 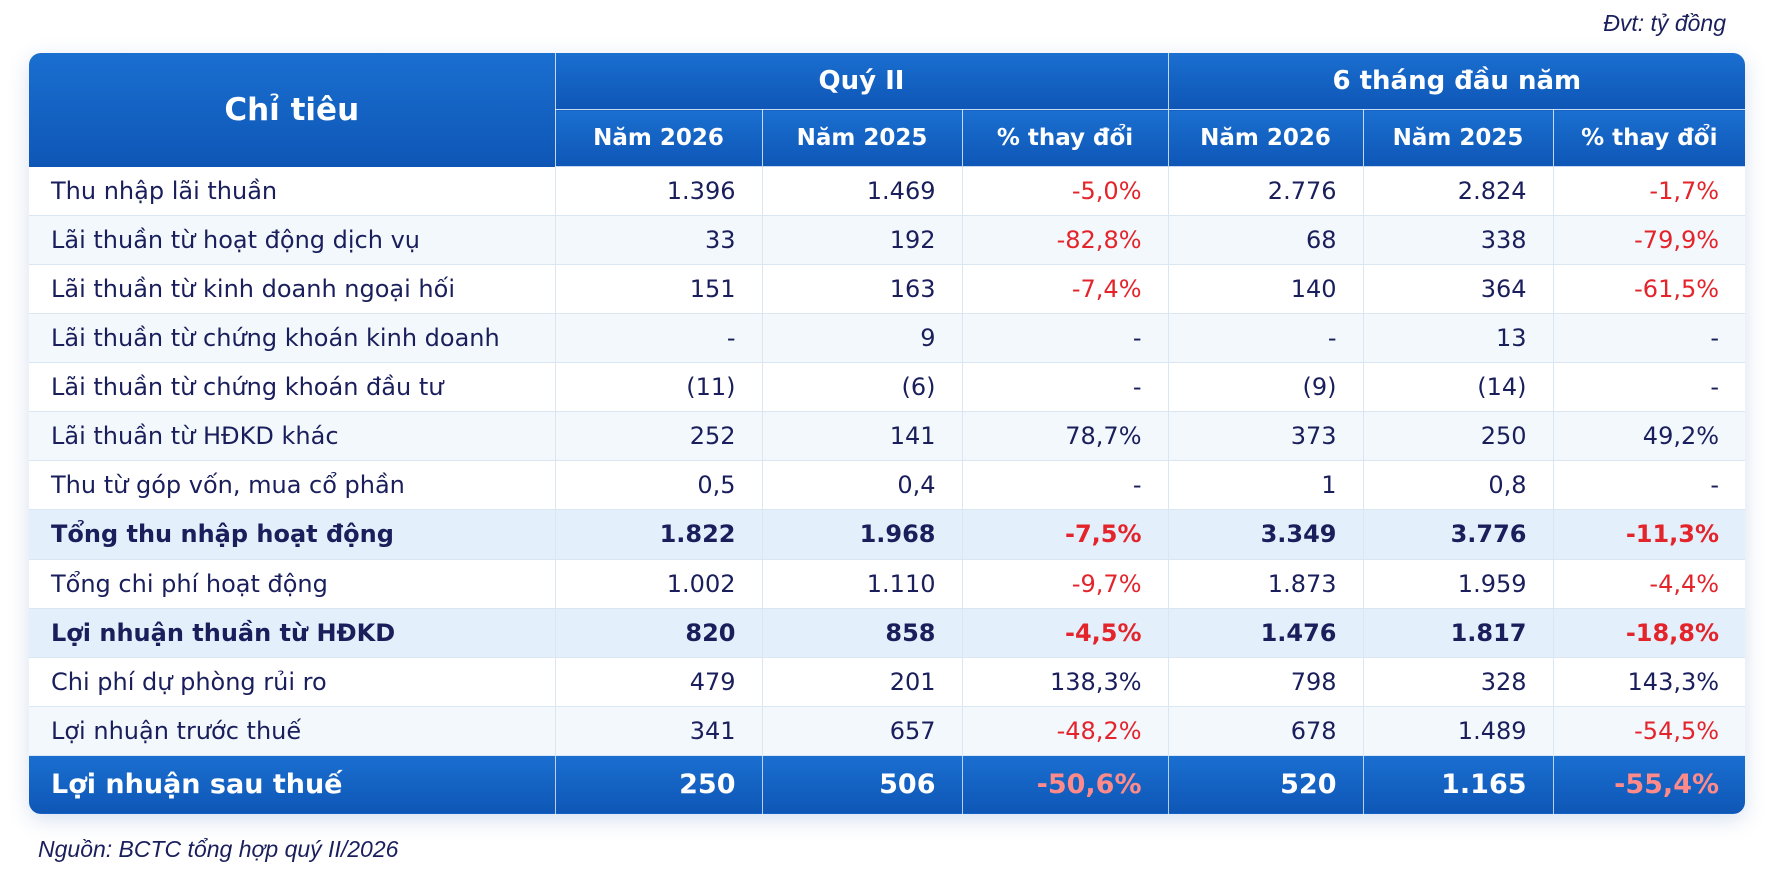 What do you see at coordinates (861, 81) in the screenshot?
I see `header-group-q2: Quý II` at bounding box center [861, 81].